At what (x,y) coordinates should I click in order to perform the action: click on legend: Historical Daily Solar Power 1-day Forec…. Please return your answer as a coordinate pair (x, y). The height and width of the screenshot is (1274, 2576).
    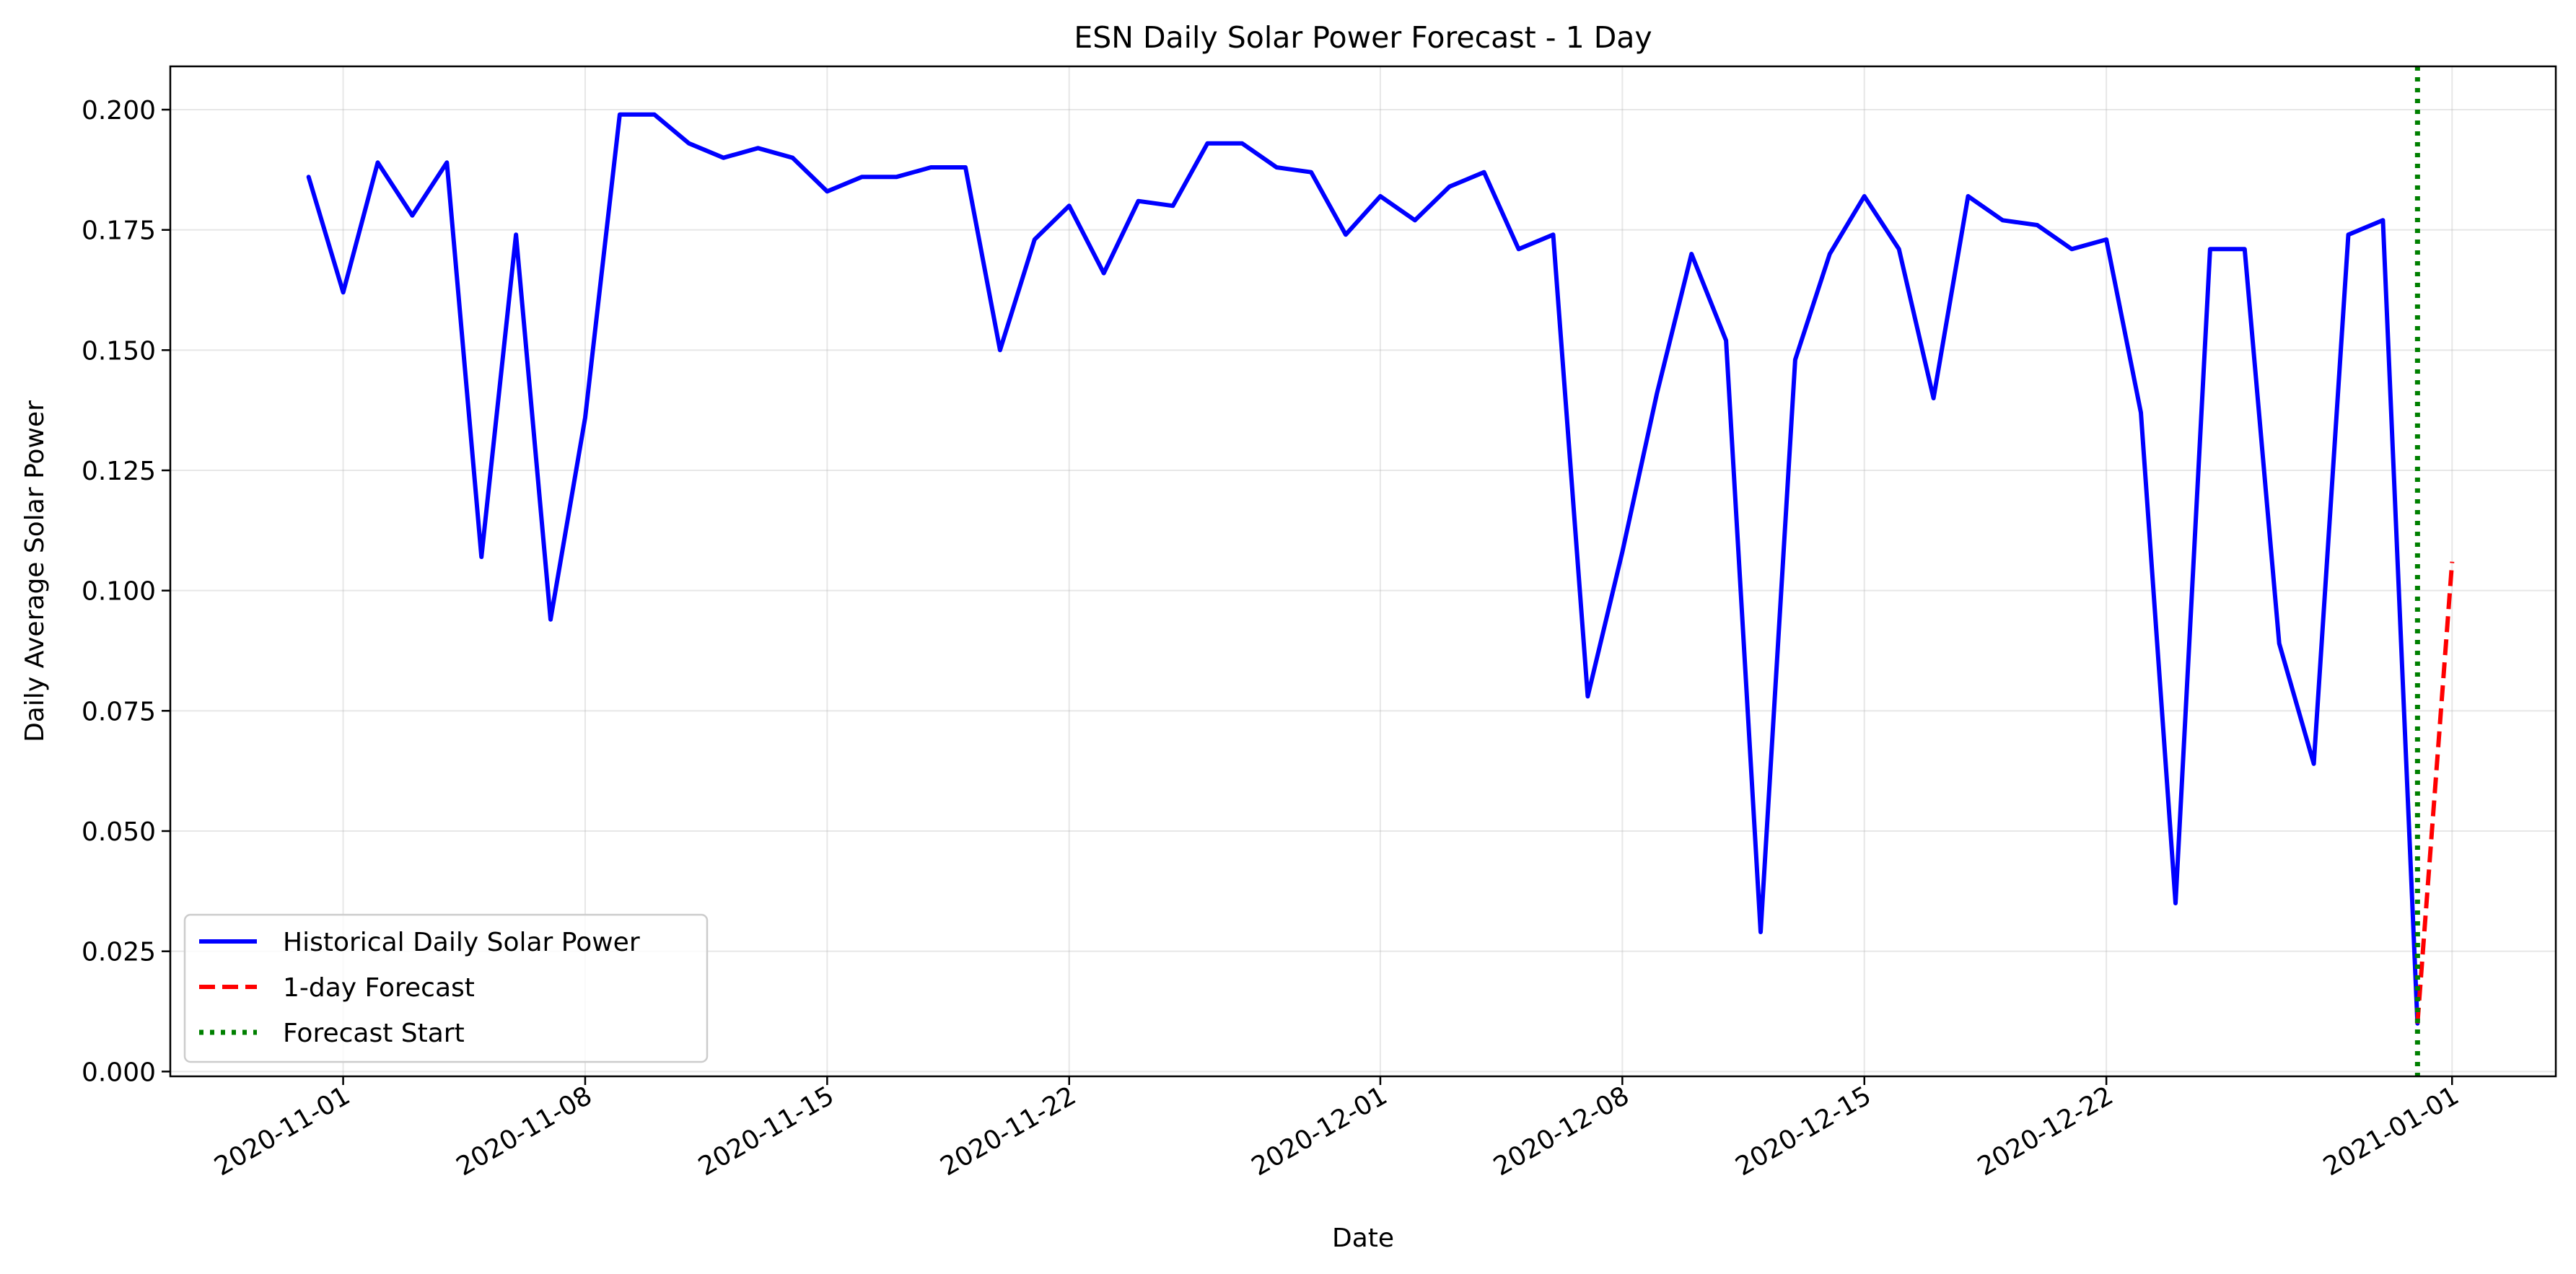
    Looking at the image, I should click on (446, 988).